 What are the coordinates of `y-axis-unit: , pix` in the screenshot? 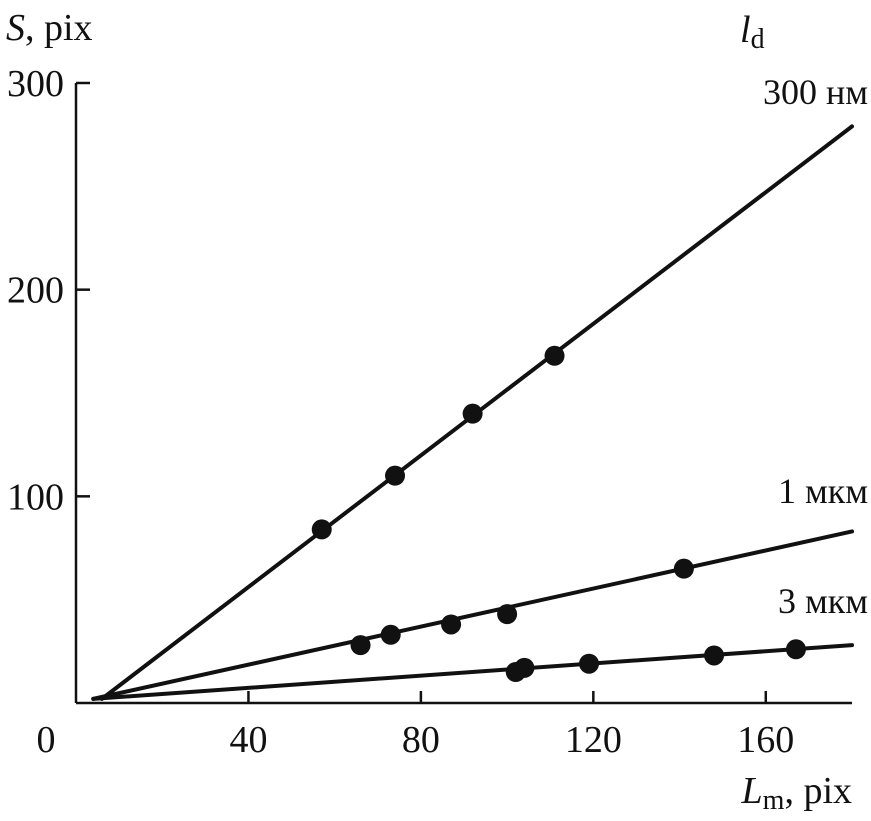 It's located at (59, 28).